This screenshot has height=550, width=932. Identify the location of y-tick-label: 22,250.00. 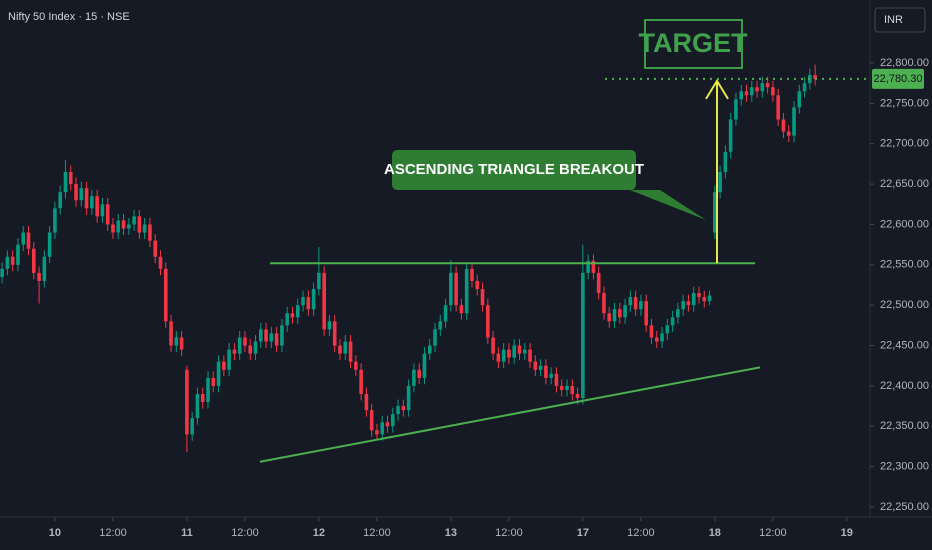
(904, 507).